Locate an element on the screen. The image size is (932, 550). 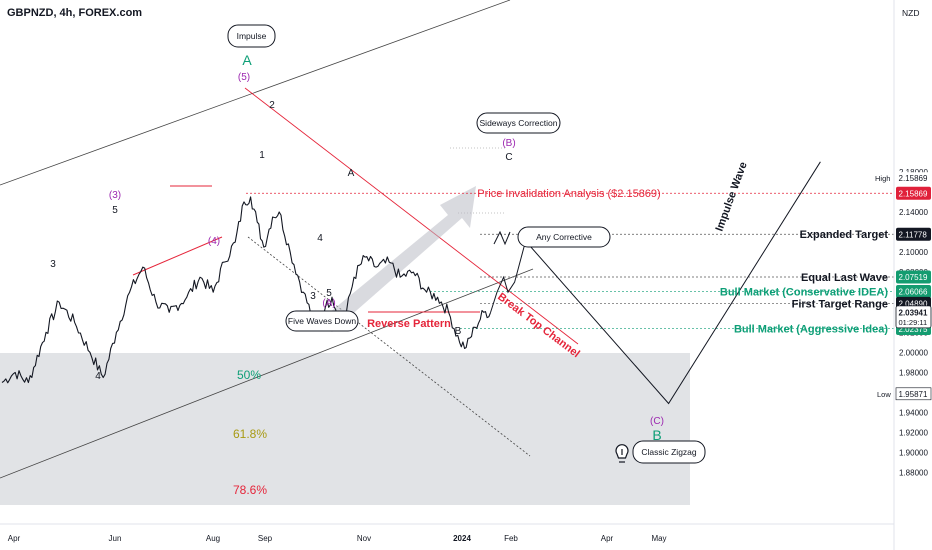
callout-text: Classic Zigzag is located at coordinates (669, 452).